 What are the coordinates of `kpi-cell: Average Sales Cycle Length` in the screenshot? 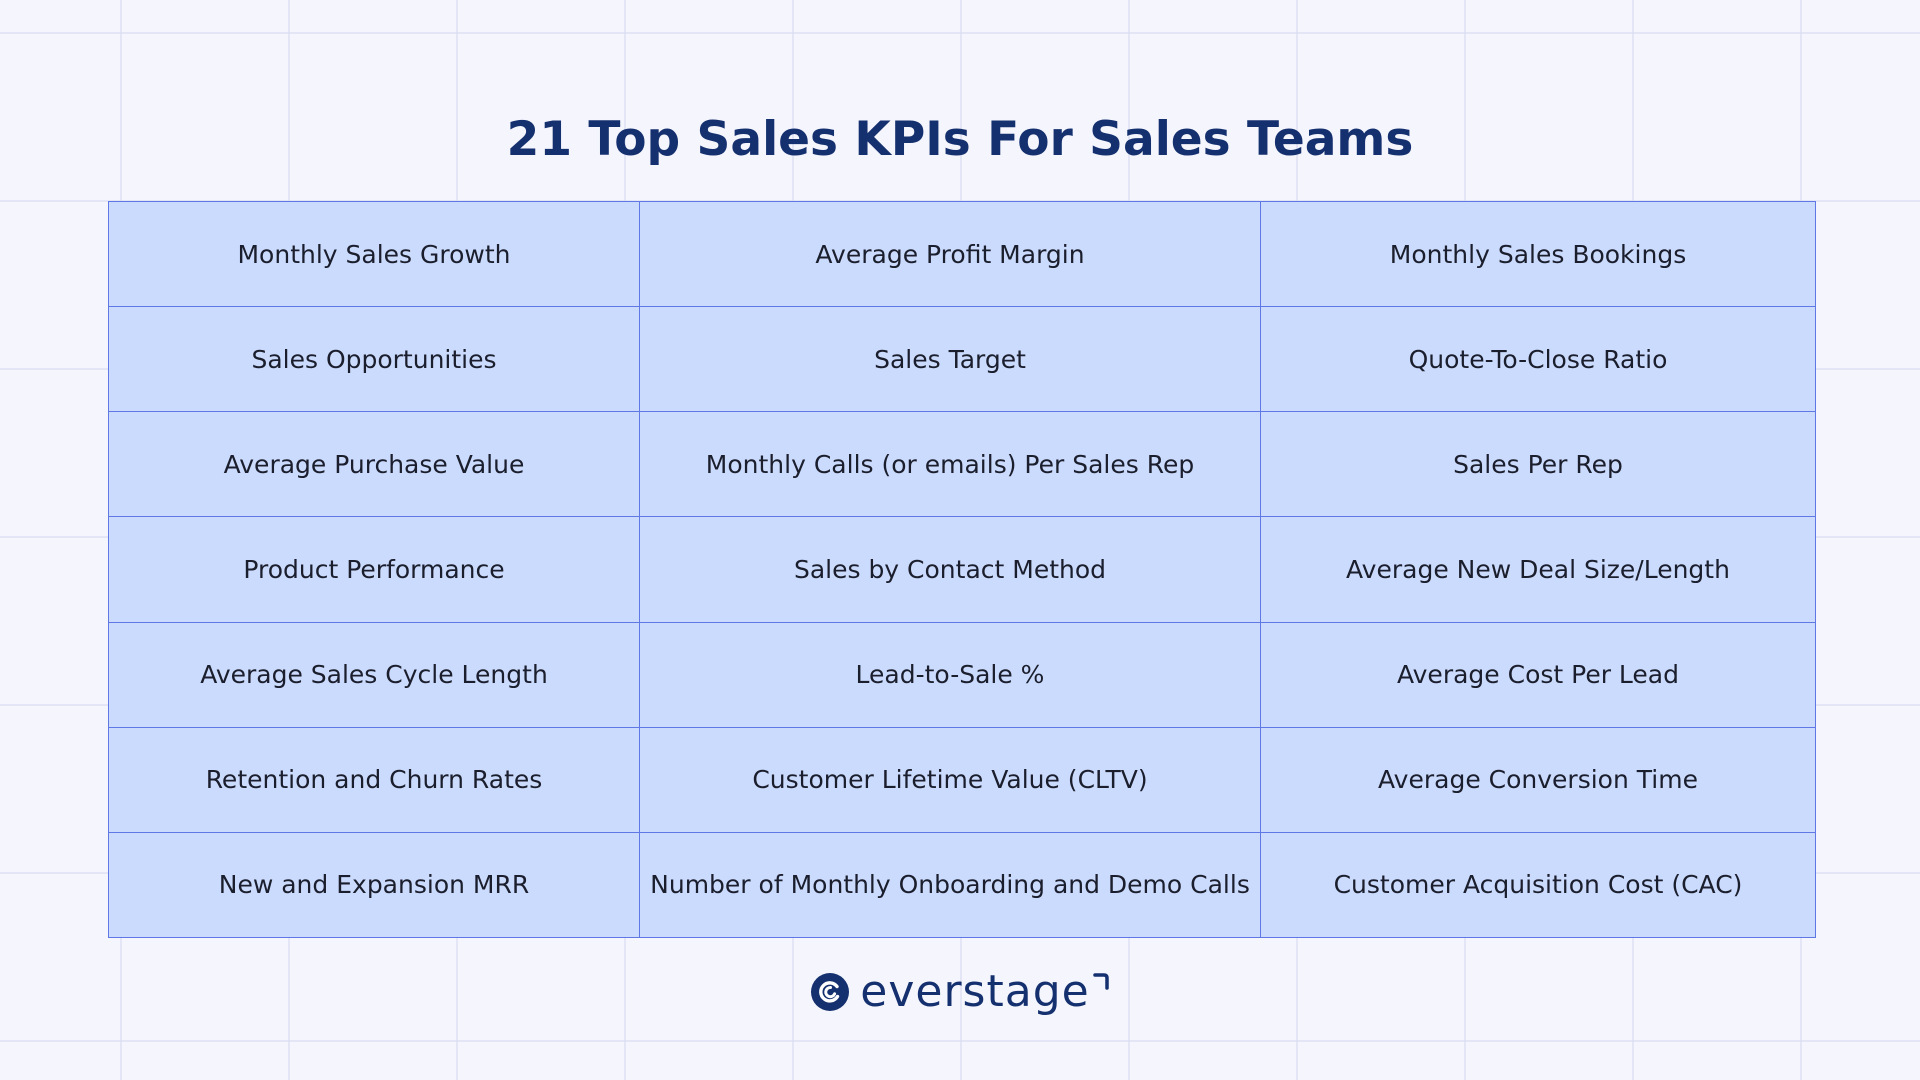 It's located at (374, 674).